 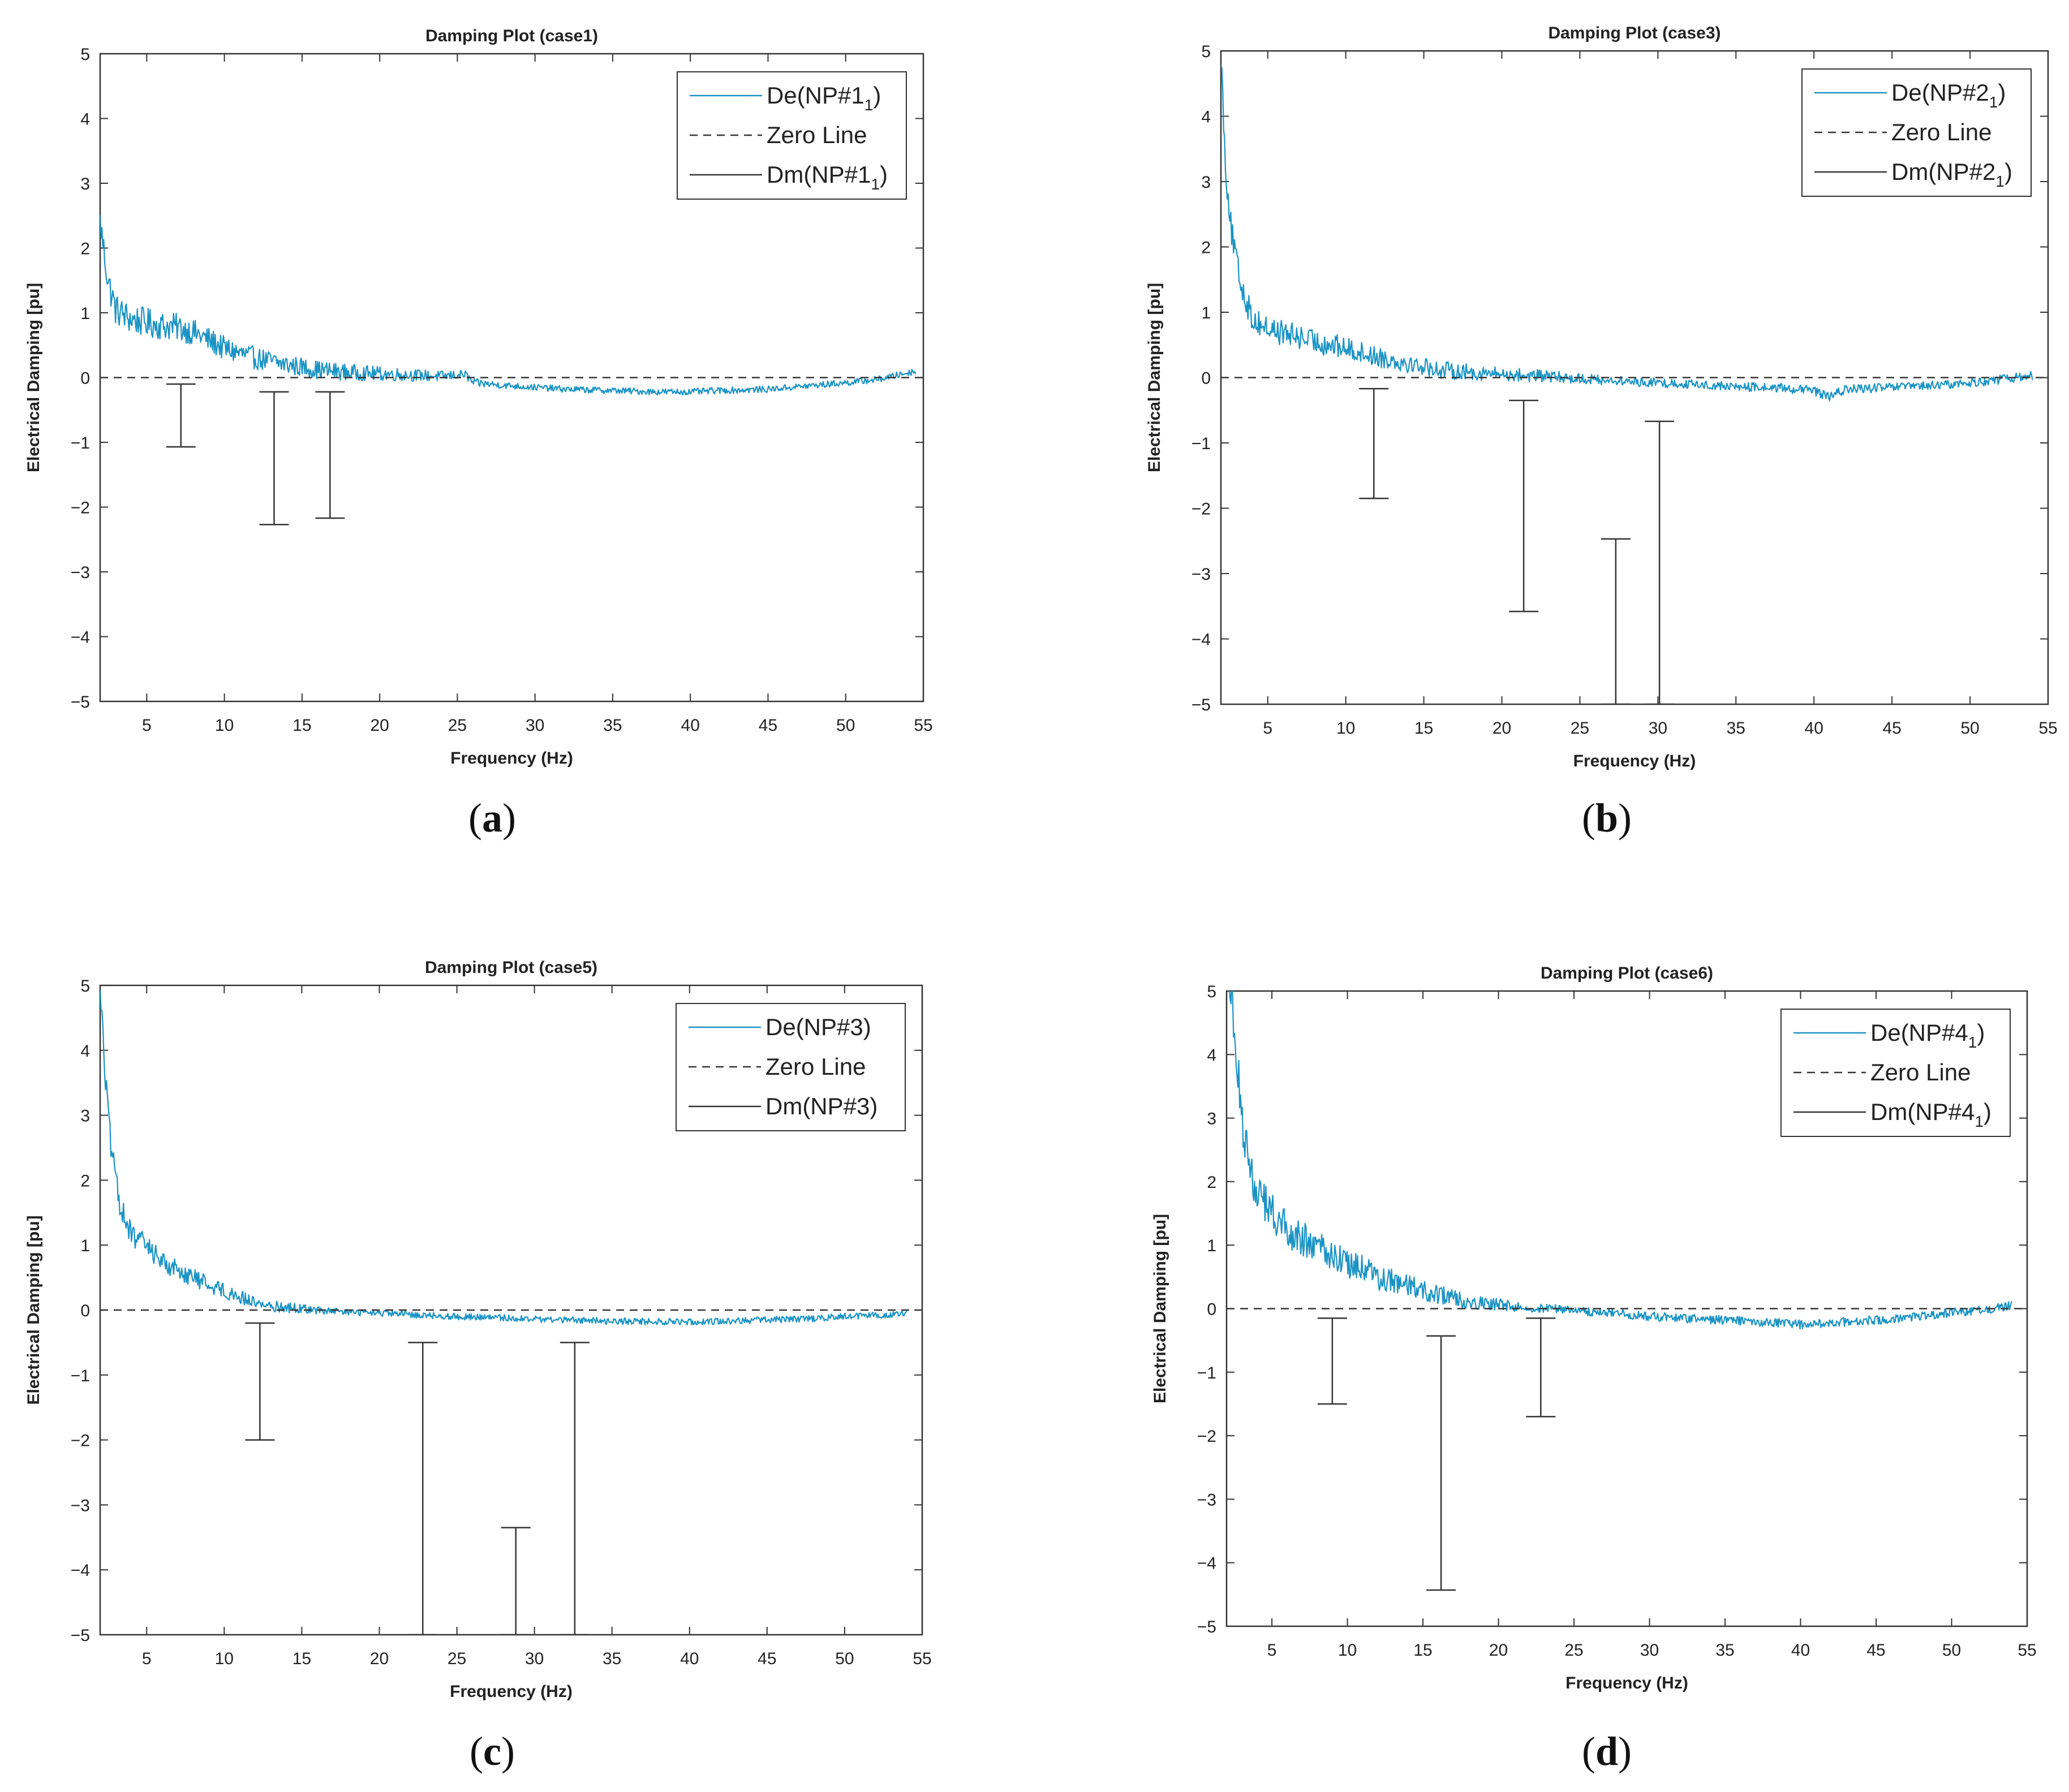 I want to click on legend: De(NP#11) Zero Line Dm(NP#11), so click(x=792, y=135).